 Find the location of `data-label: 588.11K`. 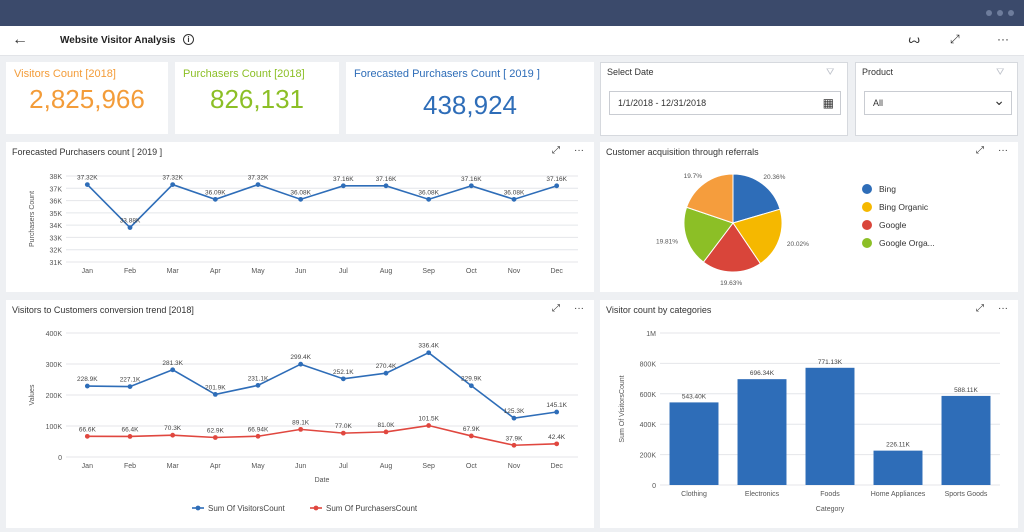

data-label: 588.11K is located at coordinates (966, 390).